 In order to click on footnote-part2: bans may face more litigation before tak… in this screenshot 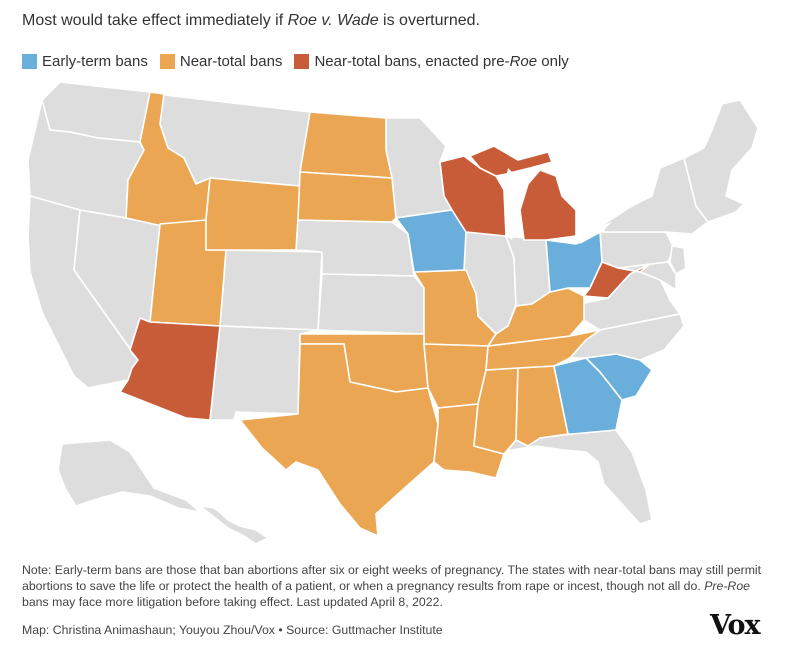, I will do `click(232, 602)`.